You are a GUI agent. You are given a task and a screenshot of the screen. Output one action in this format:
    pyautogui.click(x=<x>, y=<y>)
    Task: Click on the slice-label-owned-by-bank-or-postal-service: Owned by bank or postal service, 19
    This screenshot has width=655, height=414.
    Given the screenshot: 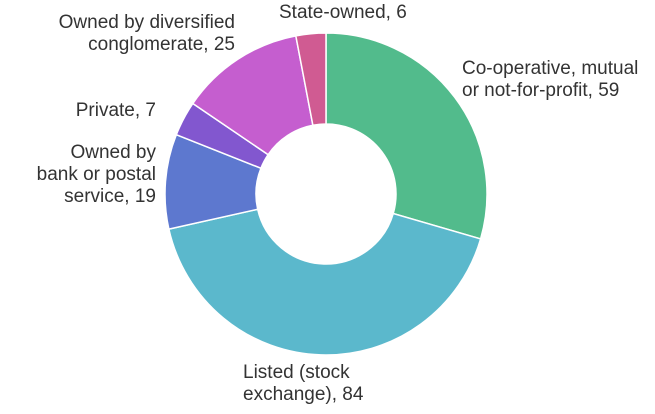 What is the action you would take?
    pyautogui.click(x=97, y=174)
    